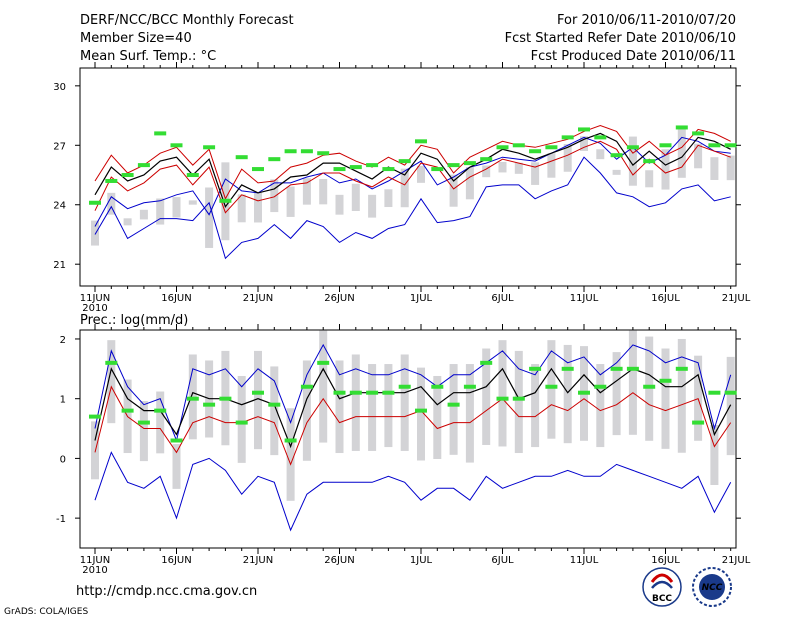  I want to click on prec-x-tick-label: 11JUL, so click(584, 560).